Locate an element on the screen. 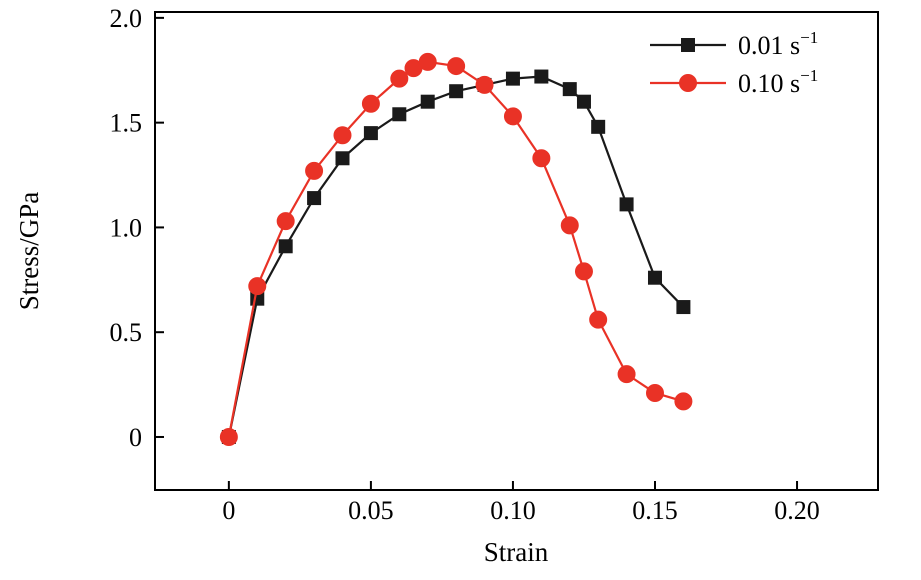 Image resolution: width=921 pixels, height=580 pixels. x-tick-label: 0.05 is located at coordinates (371, 510).